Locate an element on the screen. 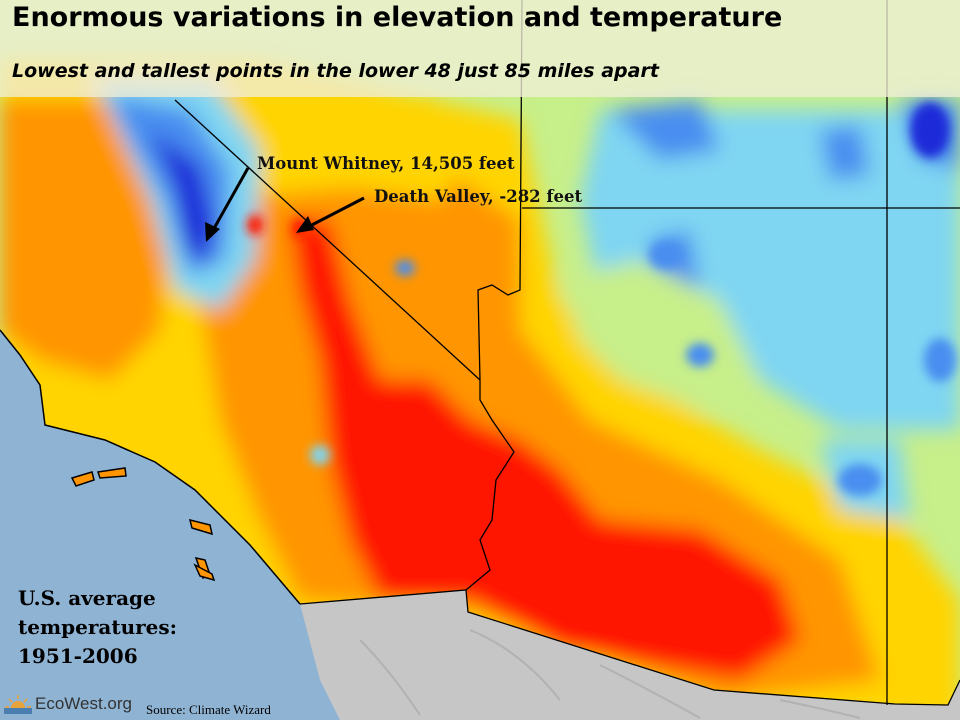  mount-whitney-label: Mount Whitney, 14,505 feet is located at coordinates (386, 163).